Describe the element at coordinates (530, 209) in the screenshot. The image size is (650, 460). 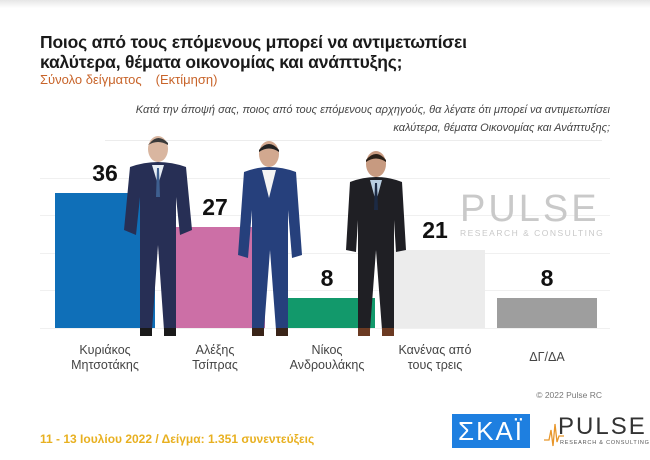
I see `watermark-big: PULSE` at that location.